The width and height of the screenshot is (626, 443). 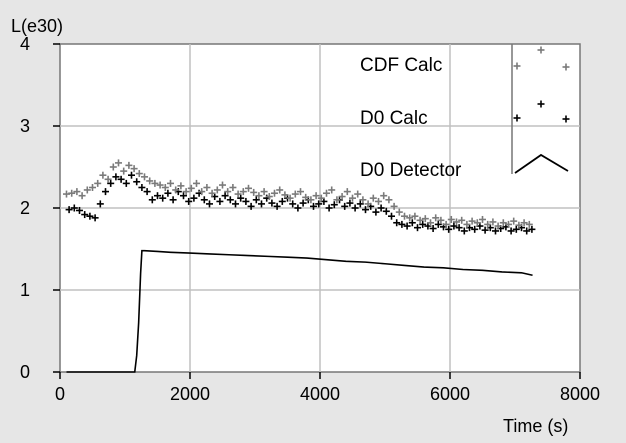 What do you see at coordinates (25, 290) in the screenshot?
I see `y-tick-label: 1` at bounding box center [25, 290].